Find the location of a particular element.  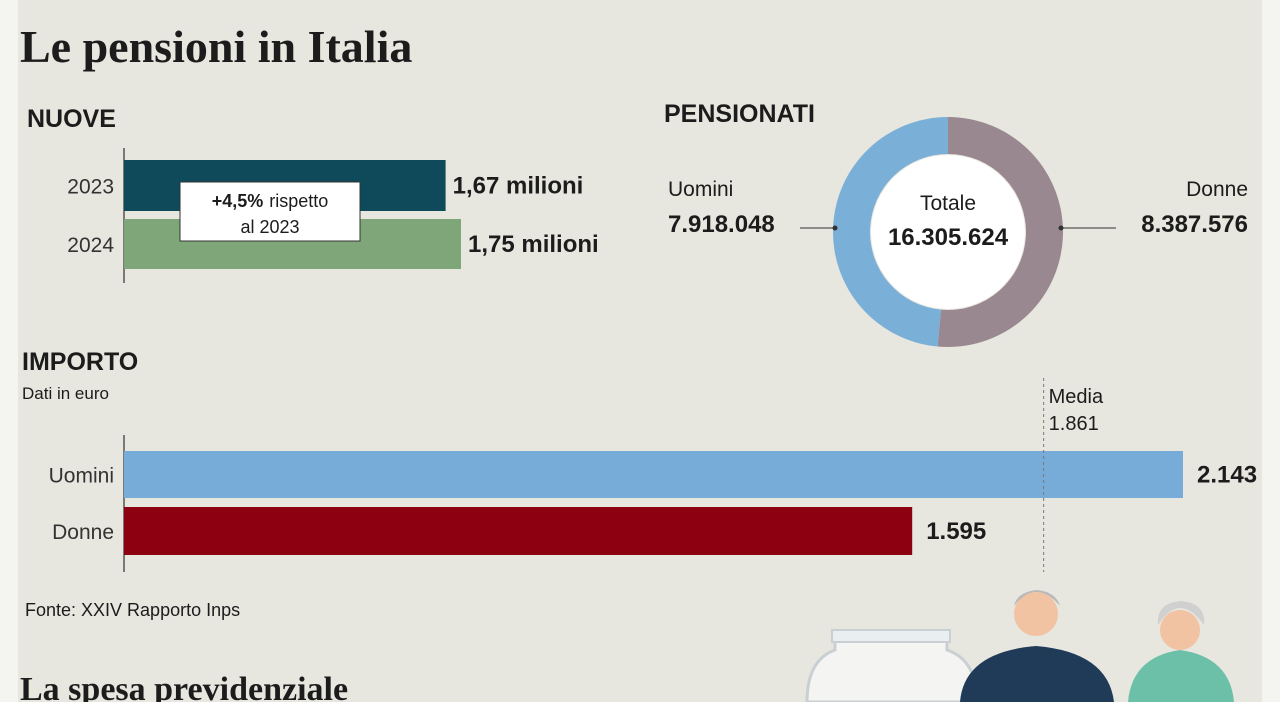

next-section-title: La spesa previdenziale is located at coordinates (184, 686).